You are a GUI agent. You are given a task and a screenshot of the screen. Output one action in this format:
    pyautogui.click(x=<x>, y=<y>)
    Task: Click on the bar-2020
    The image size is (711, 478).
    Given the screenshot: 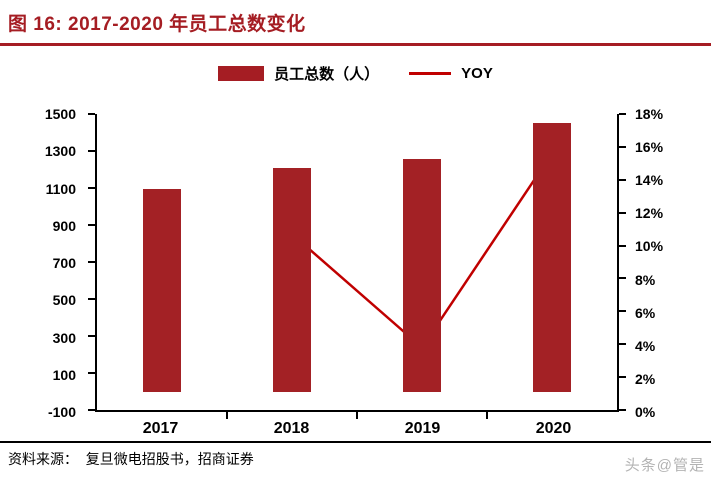 What is the action you would take?
    pyautogui.click(x=552, y=257)
    